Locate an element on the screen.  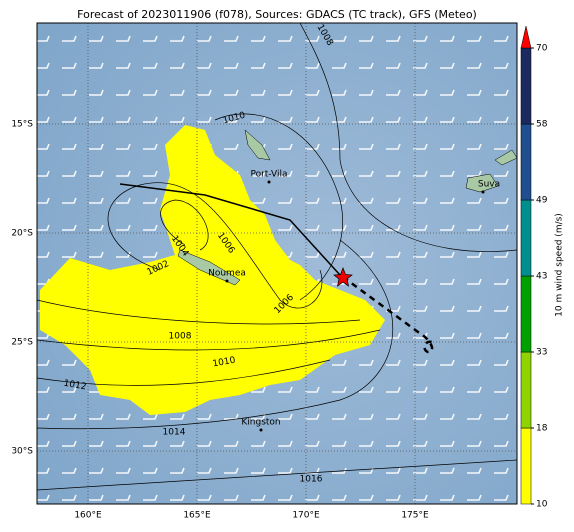
place-label: Noumea is located at coordinates (227, 274).